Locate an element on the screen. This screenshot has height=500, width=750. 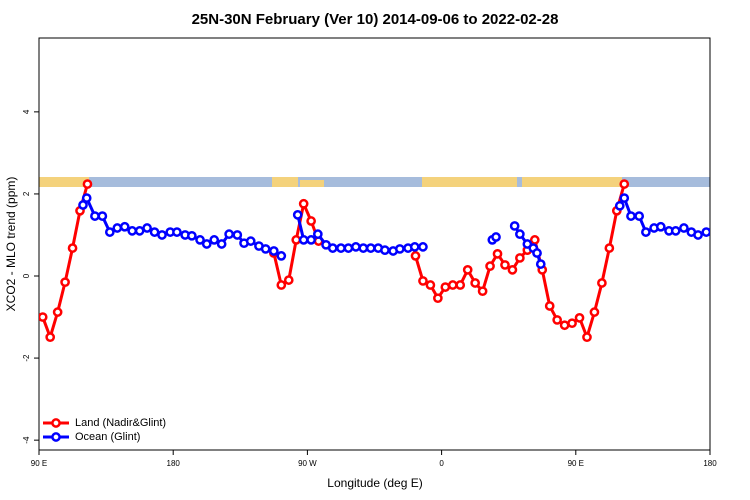
y-tick-label: -4 is located at coordinates (26, 440).